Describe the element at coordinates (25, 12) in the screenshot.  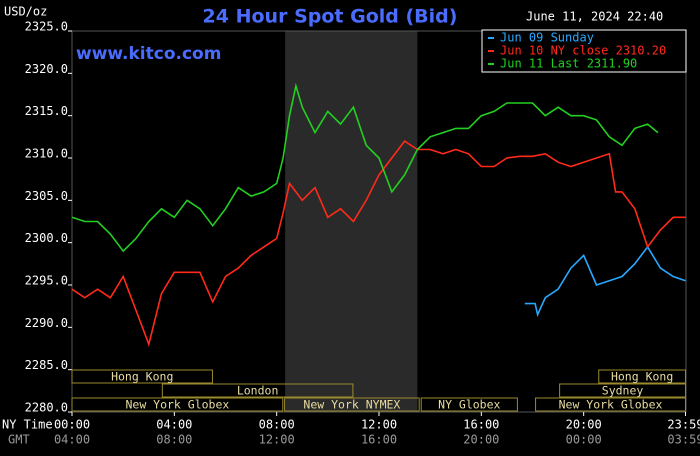
I see `unit-label: USD/oz` at that location.